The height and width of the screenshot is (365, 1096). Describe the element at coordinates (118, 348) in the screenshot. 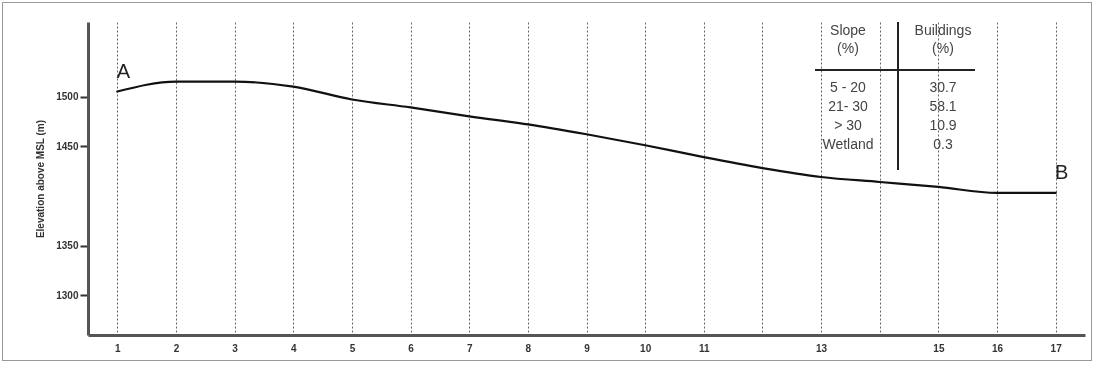

I see `x-tick-label: 1` at that location.